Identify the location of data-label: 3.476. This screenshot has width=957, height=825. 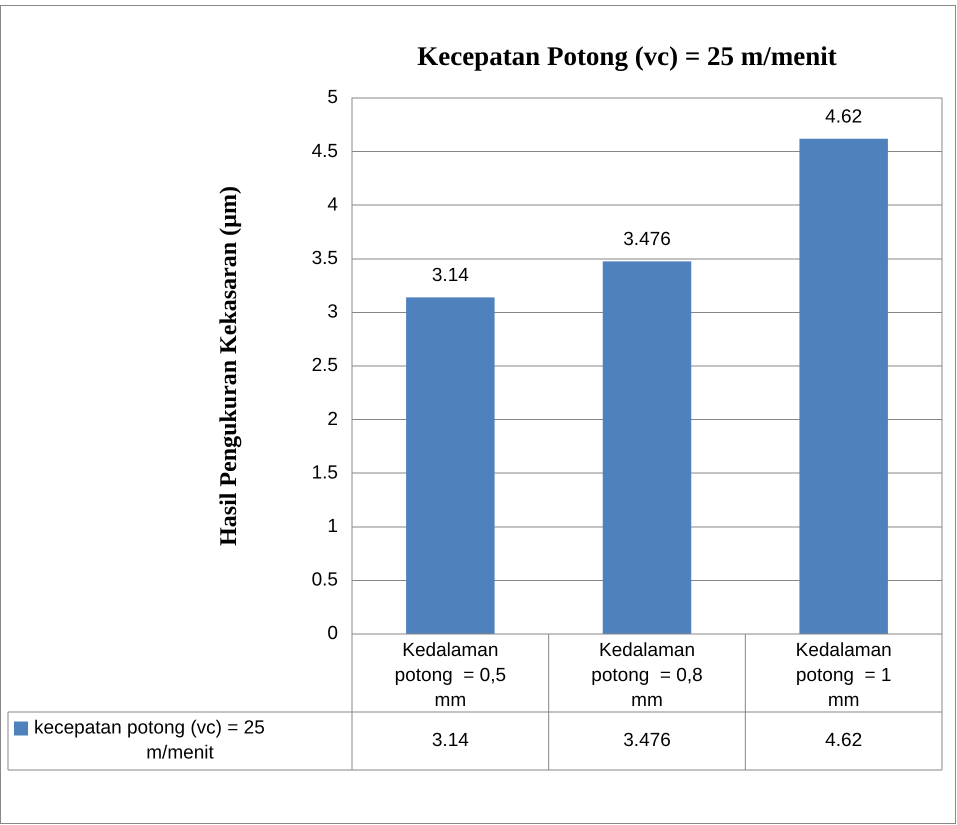
(647, 239).